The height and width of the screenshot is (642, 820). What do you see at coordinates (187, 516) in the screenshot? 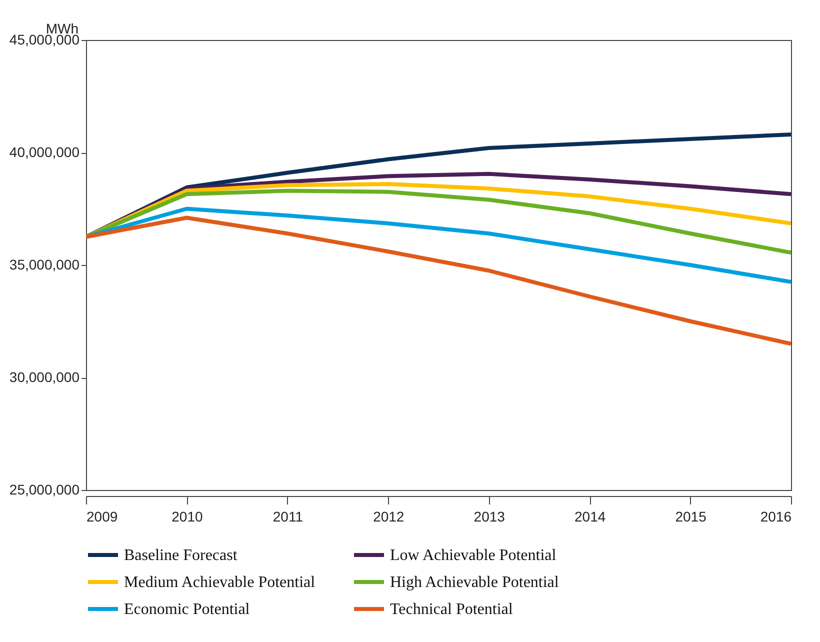
I see `x-tick-label: 2010` at bounding box center [187, 516].